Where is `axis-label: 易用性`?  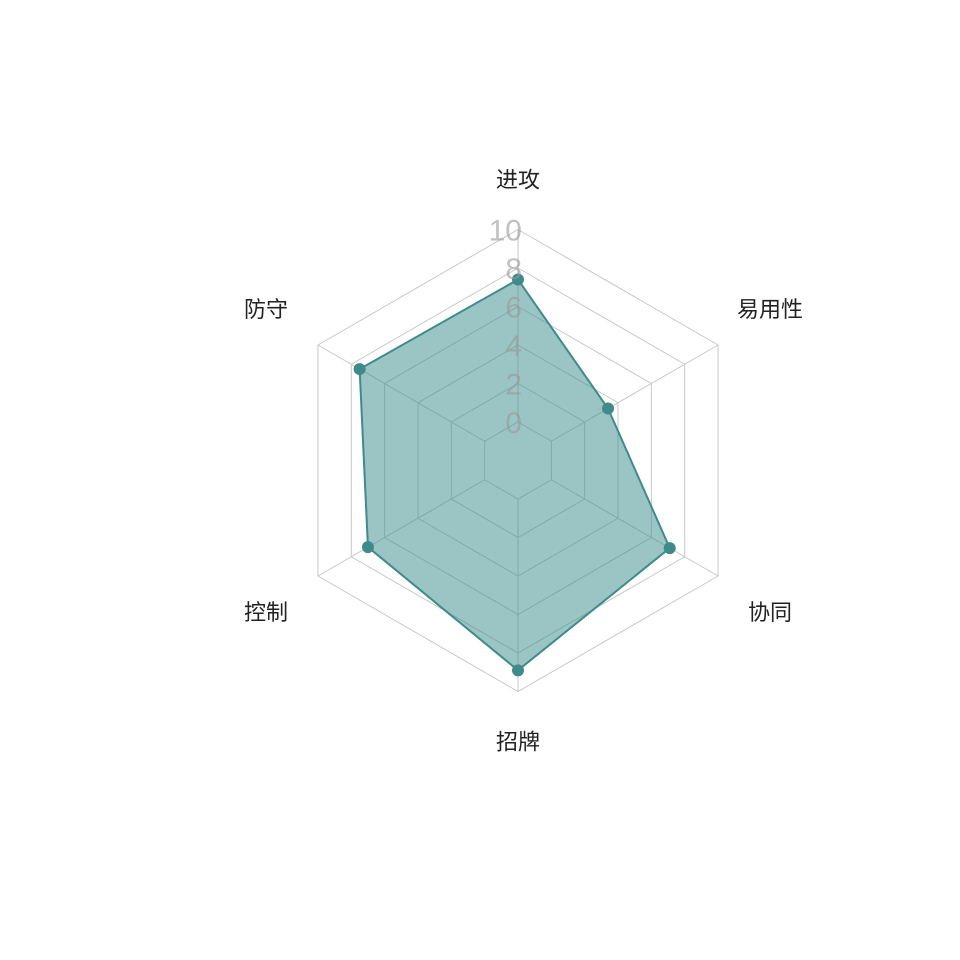 axis-label: 易用性 is located at coordinates (770, 310).